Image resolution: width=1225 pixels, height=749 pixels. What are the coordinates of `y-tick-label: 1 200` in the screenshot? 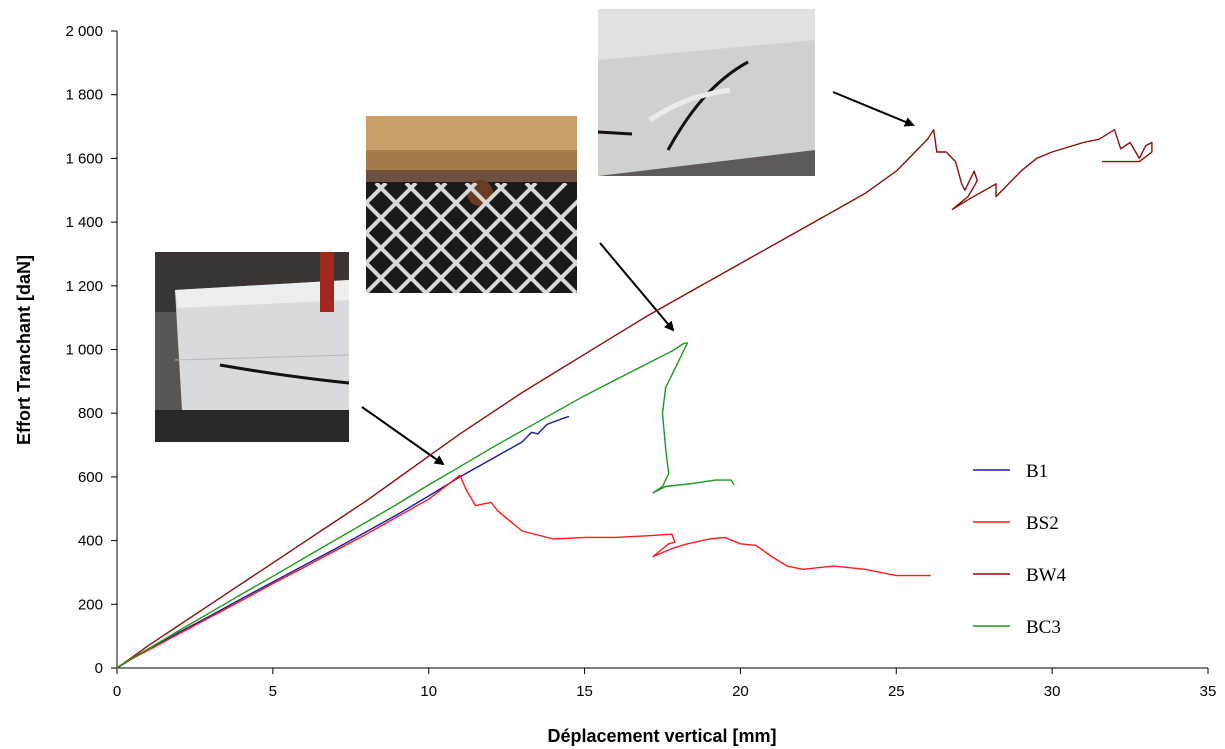 It's located at (84, 286).